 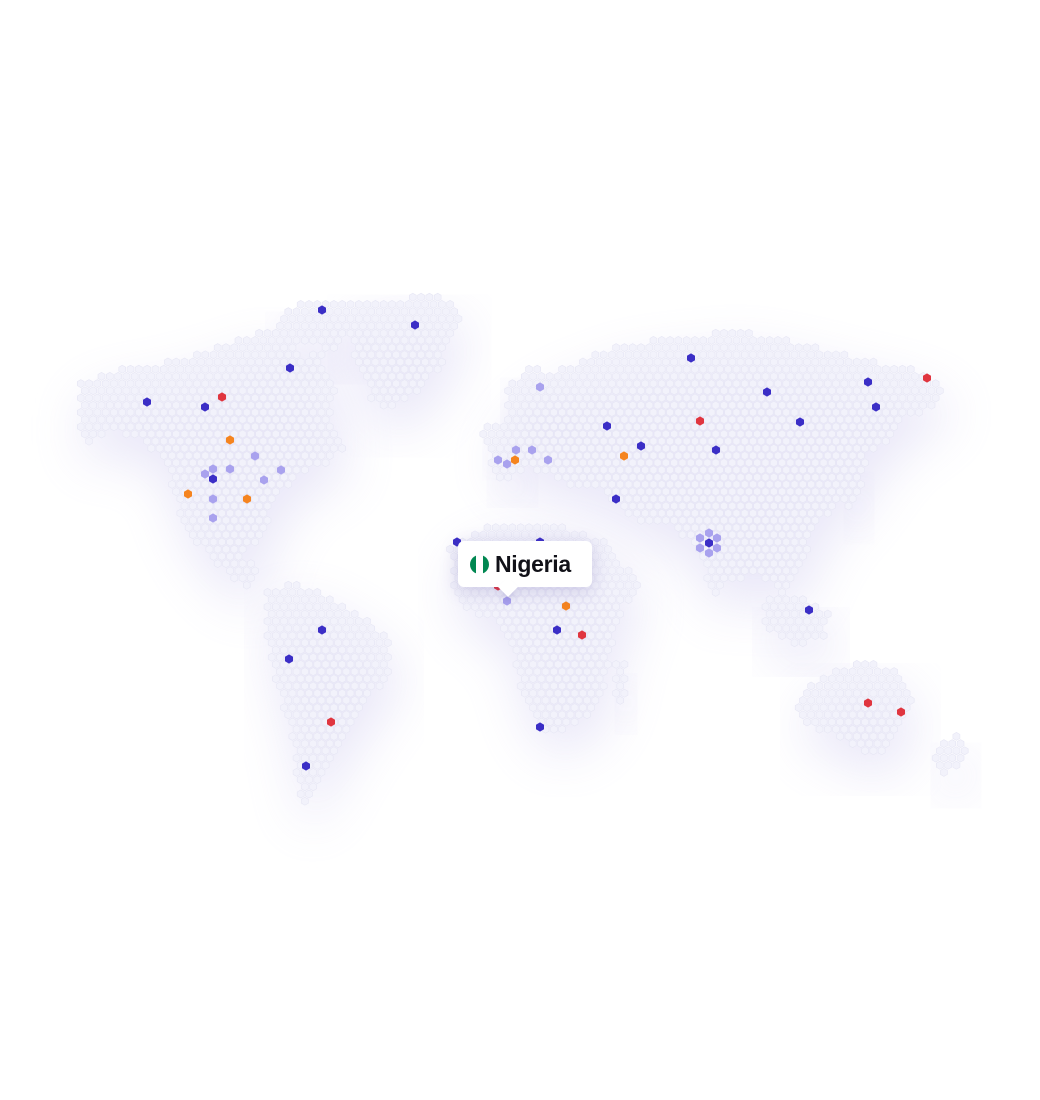 What do you see at coordinates (507, 601) in the screenshot?
I see `marker-nigeria` at bounding box center [507, 601].